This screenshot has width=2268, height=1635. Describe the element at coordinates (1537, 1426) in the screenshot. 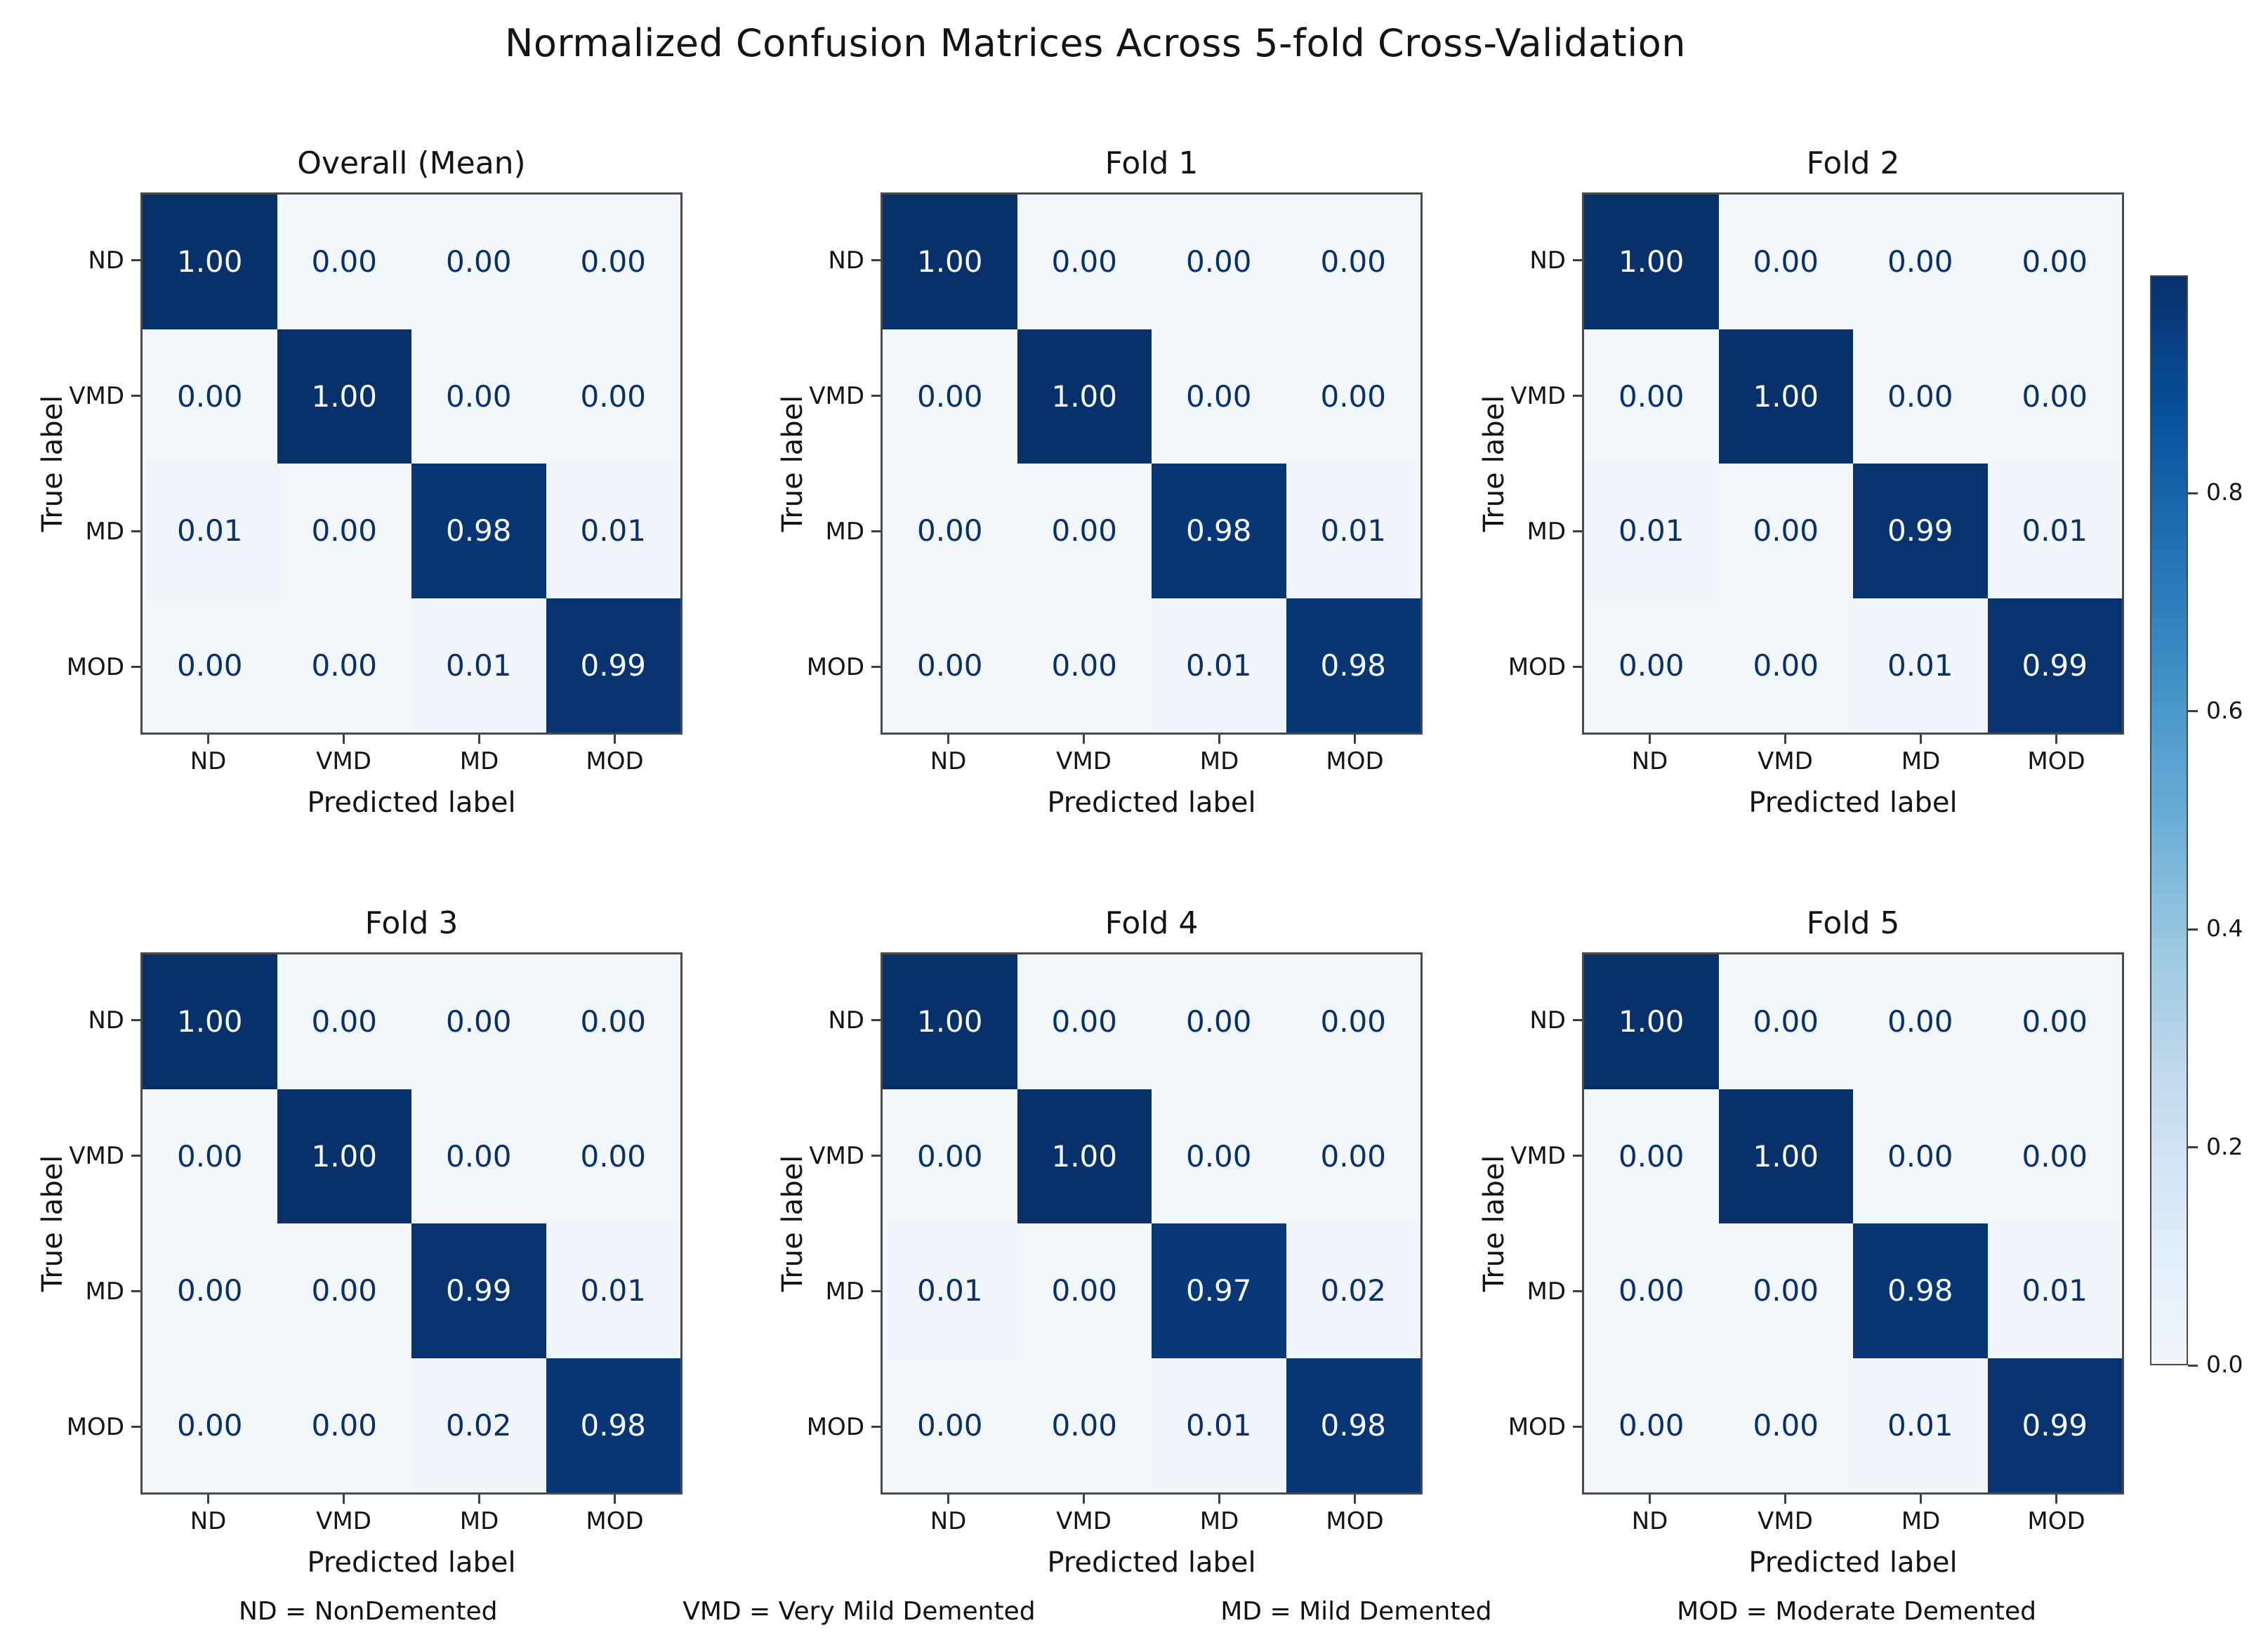

I see `y-tick-text: MOD` at that location.